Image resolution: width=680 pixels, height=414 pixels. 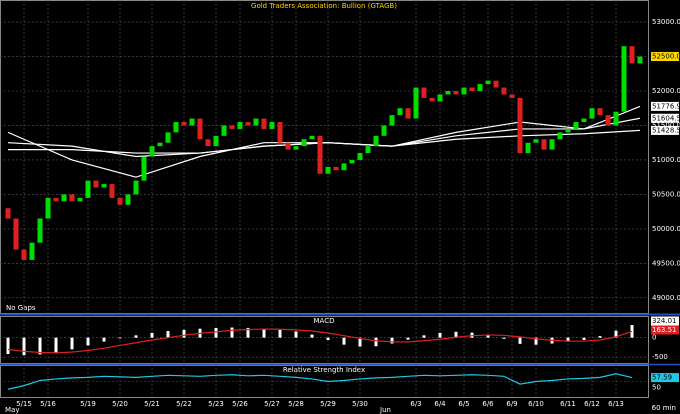 I want to click on y-tick-label: 49000.00, so click(x=666, y=298).